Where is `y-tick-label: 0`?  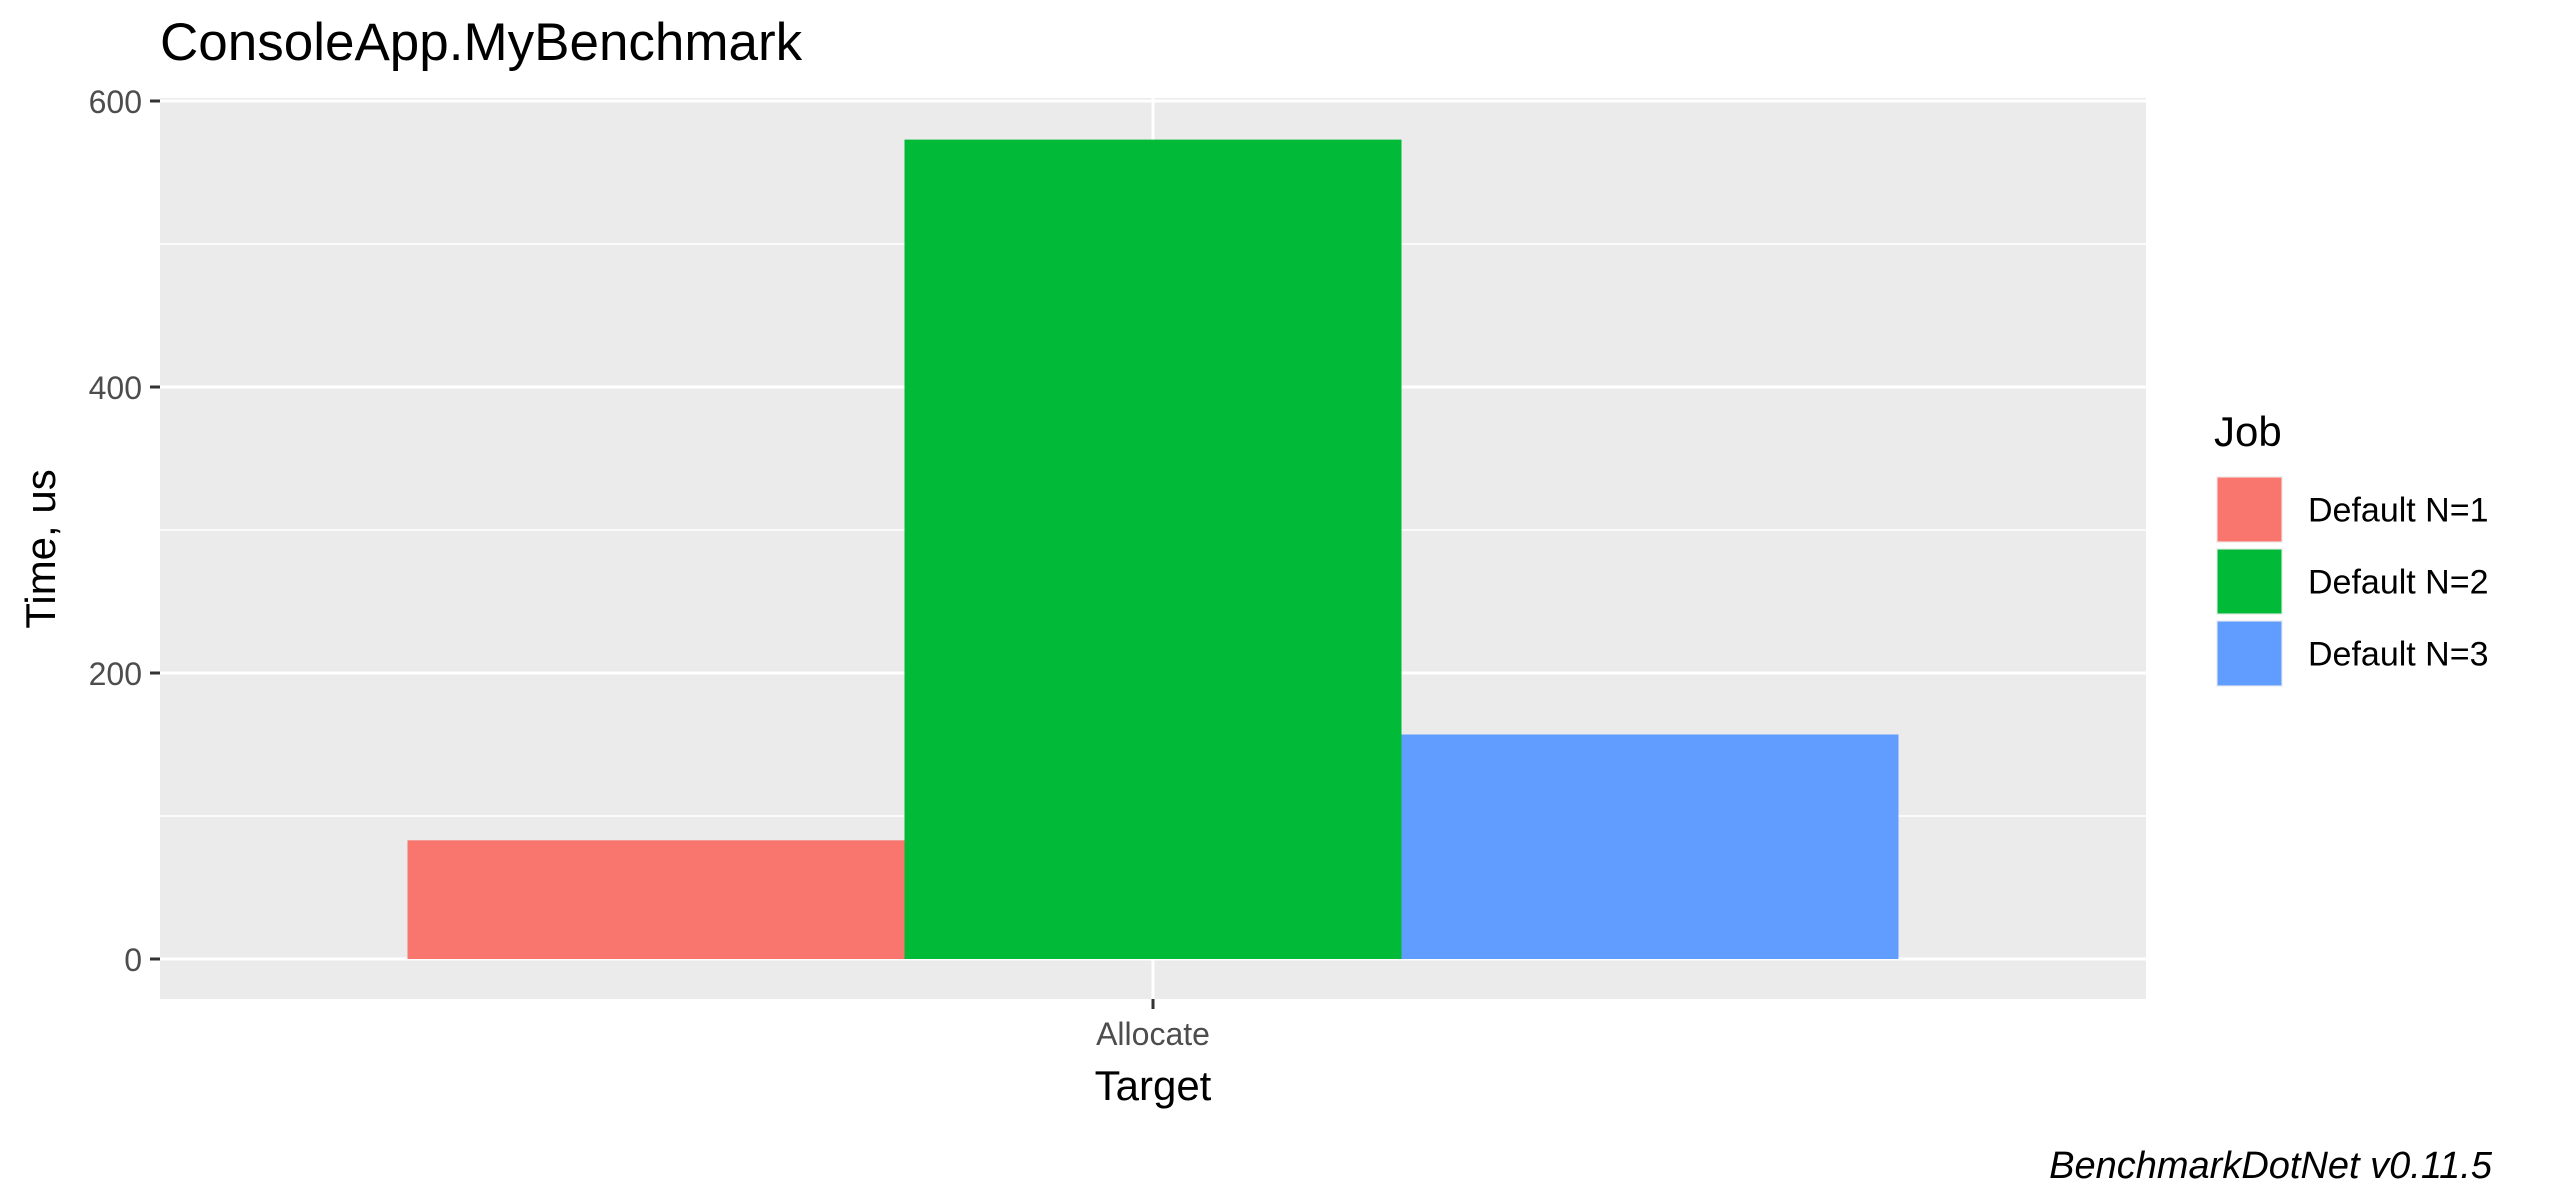 y-tick-label: 0 is located at coordinates (133, 960).